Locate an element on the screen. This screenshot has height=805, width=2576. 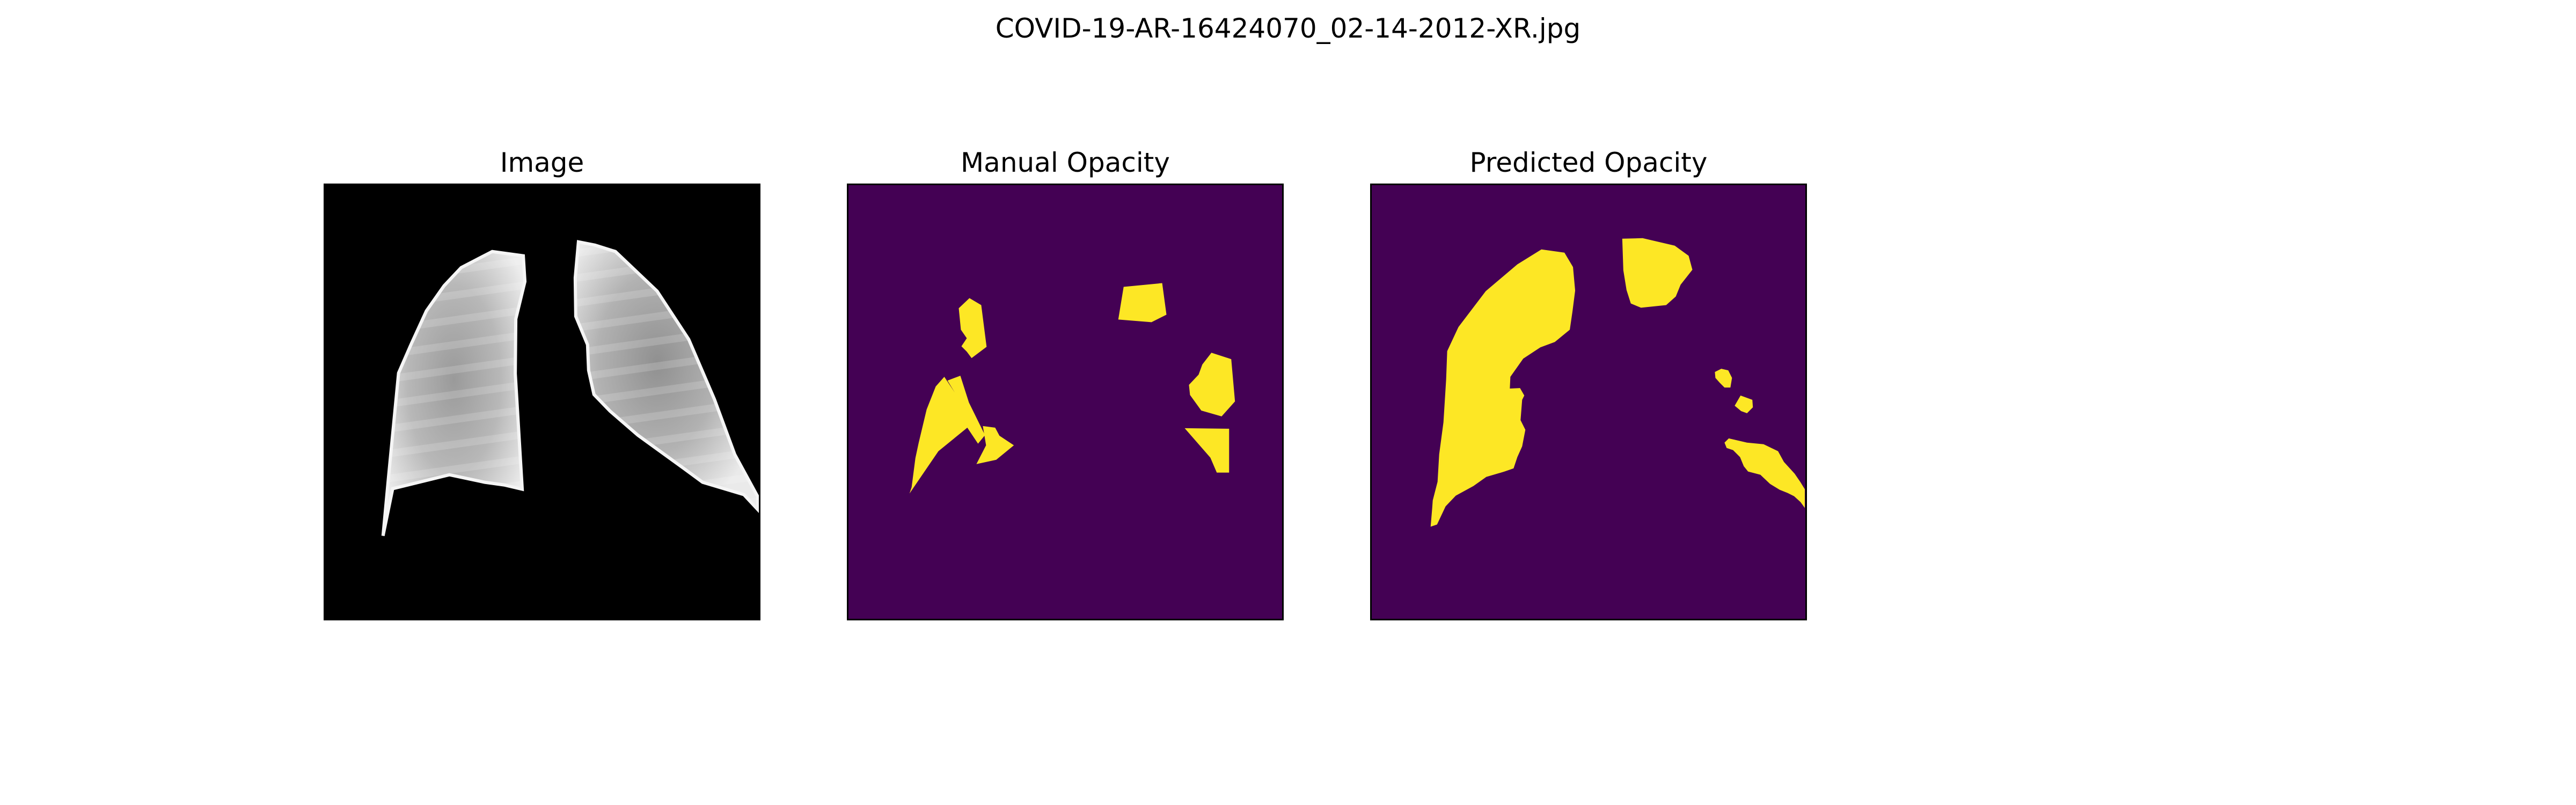
predicted-opacity-mask is located at coordinates (1588, 402).